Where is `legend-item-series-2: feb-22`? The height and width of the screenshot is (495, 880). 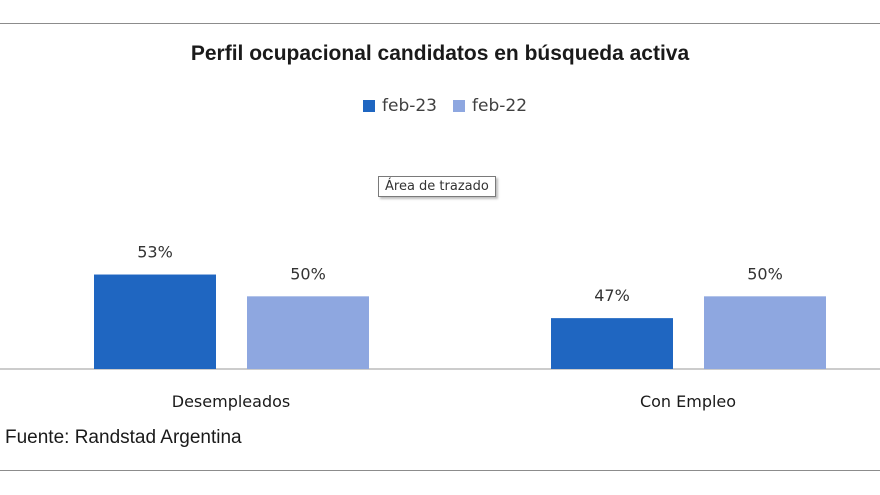 legend-item-series-2: feb-22 is located at coordinates (490, 106).